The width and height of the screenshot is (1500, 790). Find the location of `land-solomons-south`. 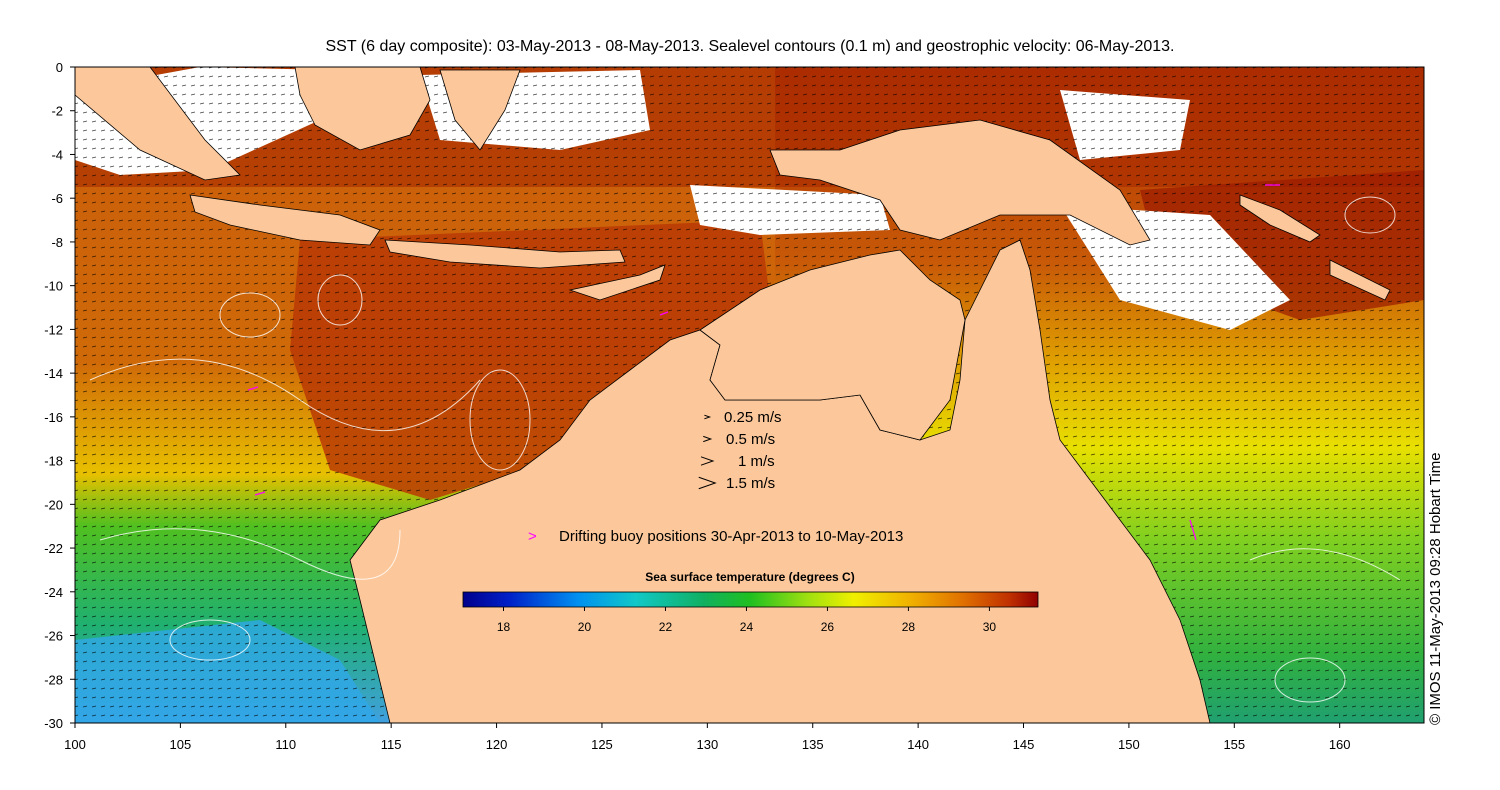

land-solomons-south is located at coordinates (1360, 280).